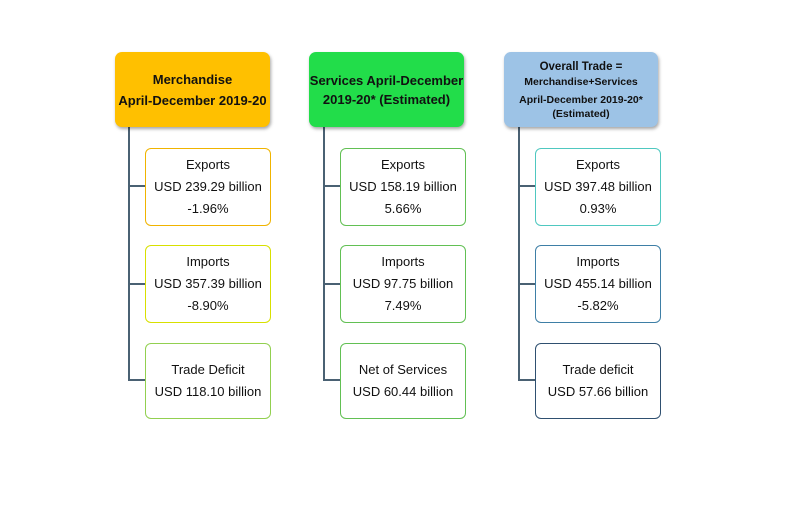 The width and height of the screenshot is (788, 507). Describe the element at coordinates (598, 381) in the screenshot. I see `overall-trade-deficit-box: Trade deficit USD 57.66 billion` at that location.